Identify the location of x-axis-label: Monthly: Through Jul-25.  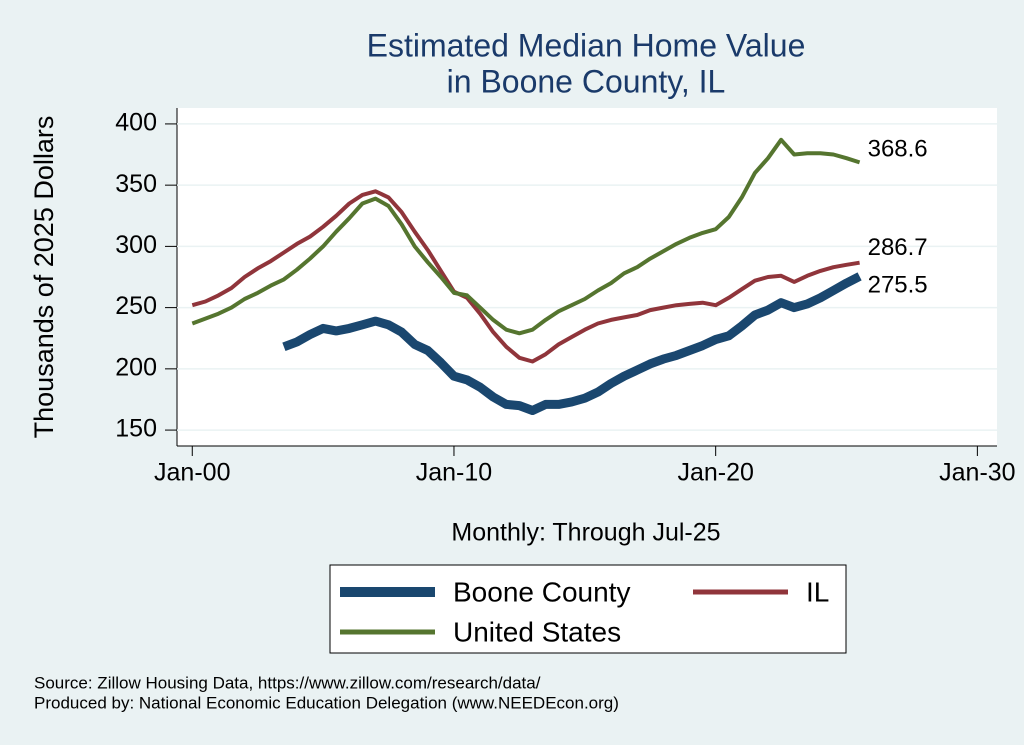
(585, 533).